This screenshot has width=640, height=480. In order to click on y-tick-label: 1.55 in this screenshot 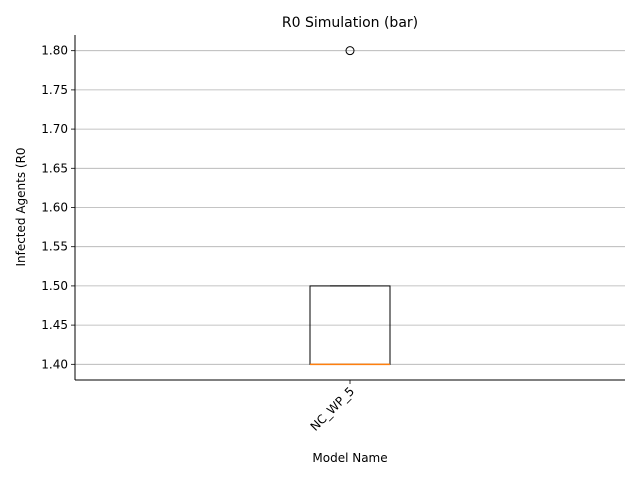, I will do `click(54, 247)`.